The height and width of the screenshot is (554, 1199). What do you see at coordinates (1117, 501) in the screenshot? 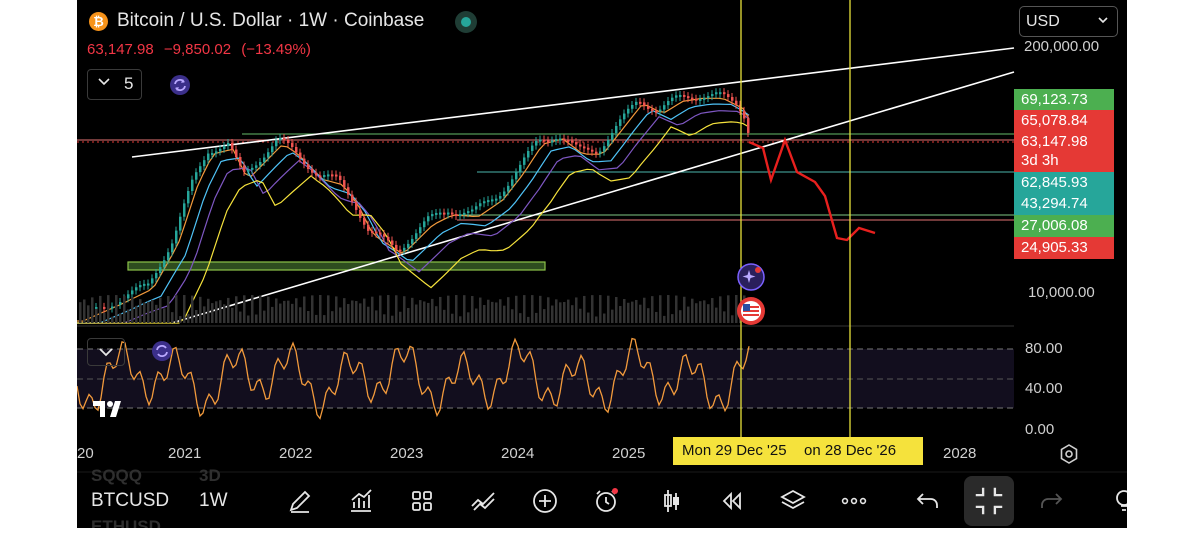
I see `ideas-bulb-icon` at bounding box center [1117, 501].